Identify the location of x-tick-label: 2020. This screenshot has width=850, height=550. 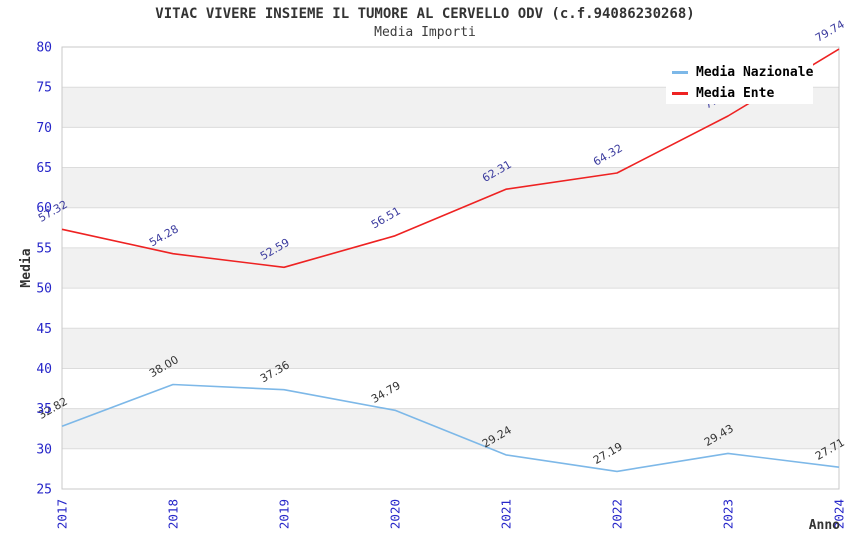
(395, 514).